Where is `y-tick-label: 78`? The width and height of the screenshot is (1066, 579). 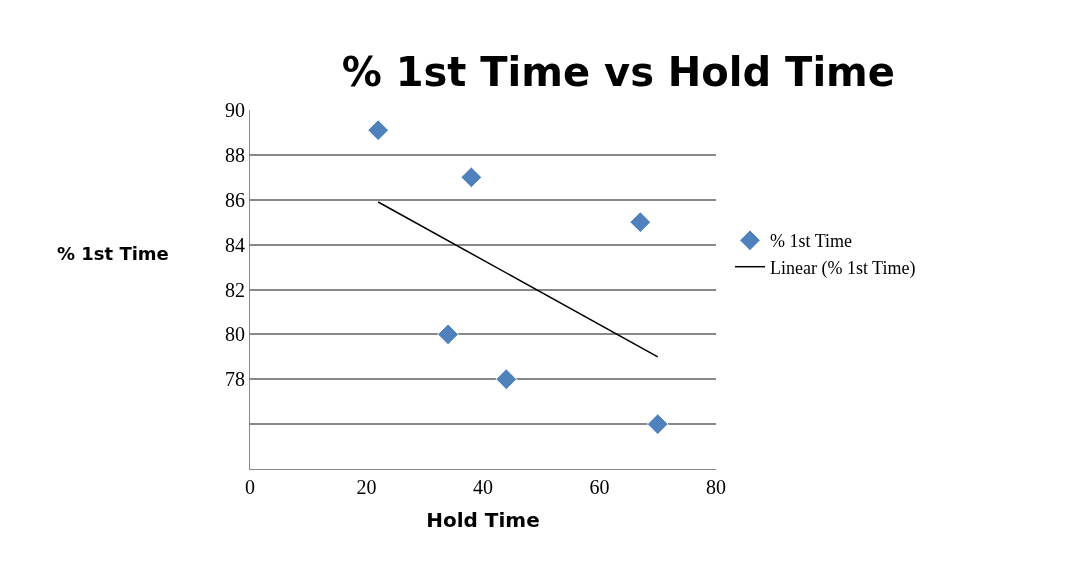 y-tick-label: 78 is located at coordinates (235, 379).